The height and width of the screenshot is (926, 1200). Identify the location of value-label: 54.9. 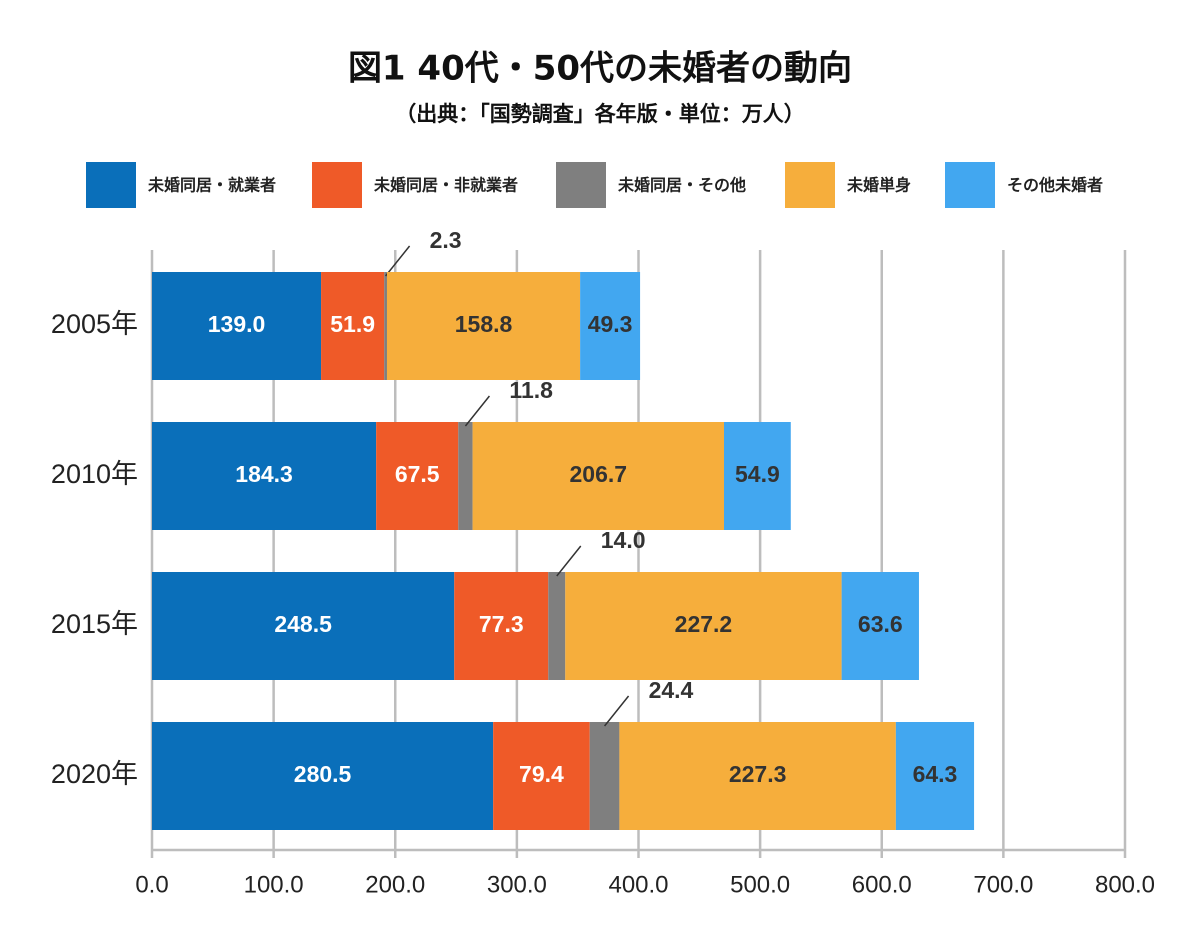
(757, 474).